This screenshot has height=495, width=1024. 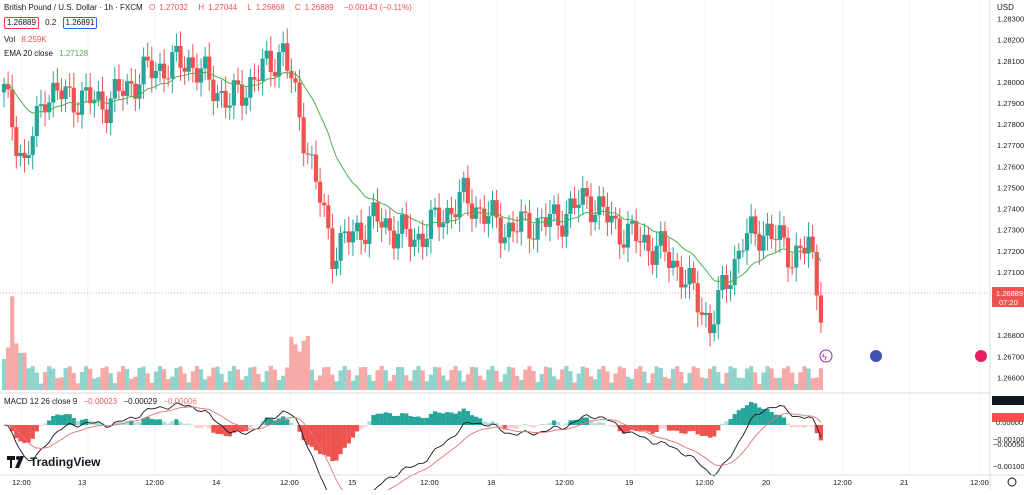 What do you see at coordinates (249, 7) in the screenshot?
I see `low-label: L` at bounding box center [249, 7].